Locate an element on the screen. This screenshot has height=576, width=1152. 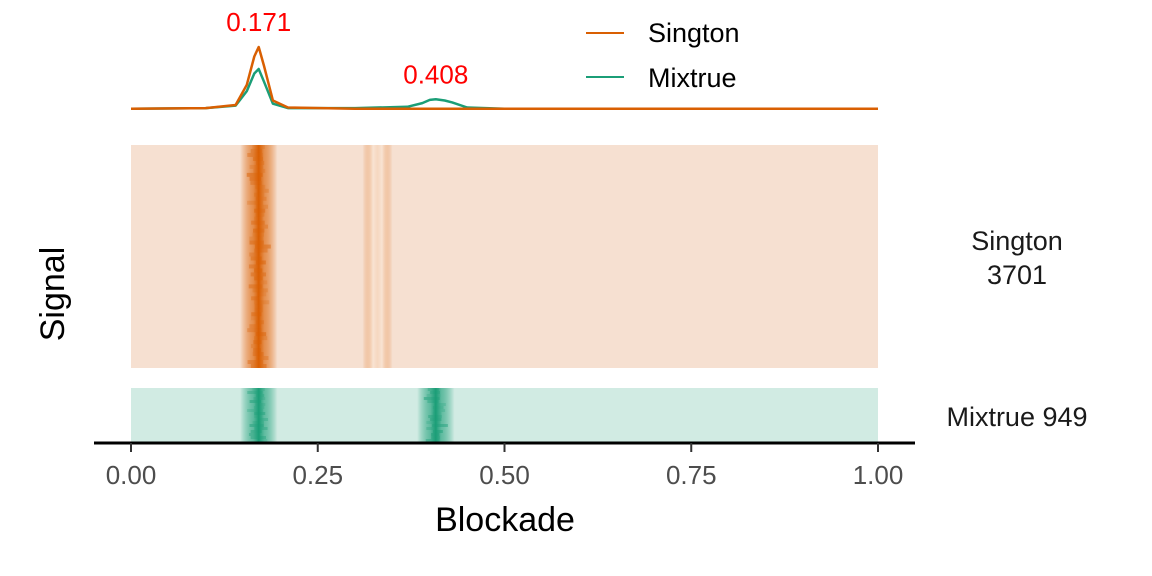
legend-label-mixtrue: Mixtrue is located at coordinates (692, 78).